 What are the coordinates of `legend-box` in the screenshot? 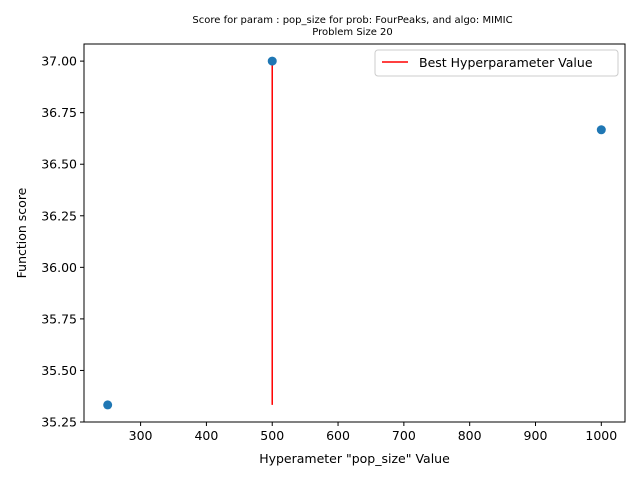 It's located at (496, 63).